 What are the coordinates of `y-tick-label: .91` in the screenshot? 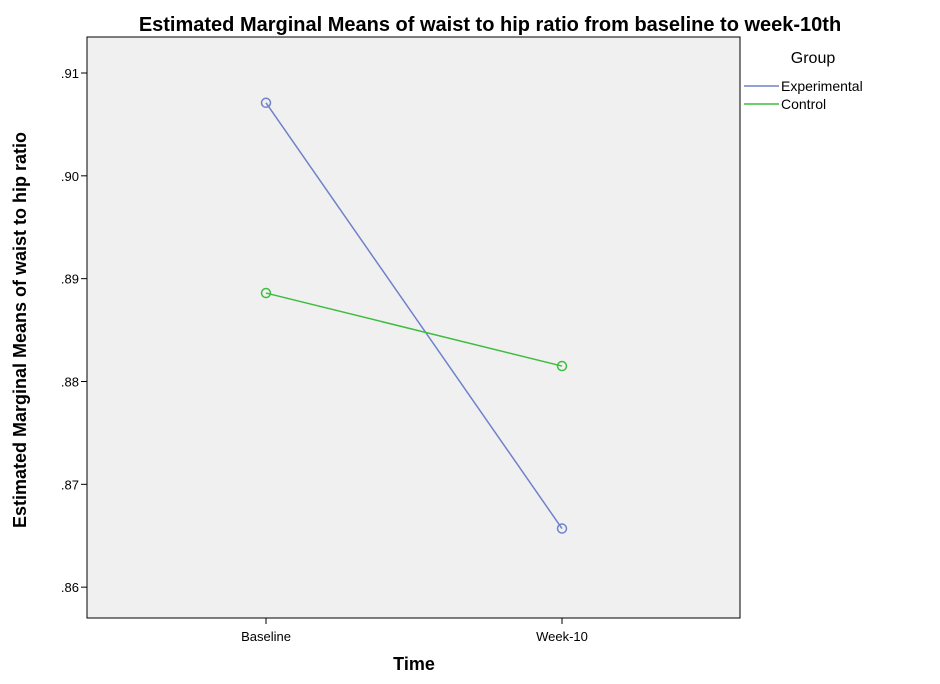 It's located at (70, 73).